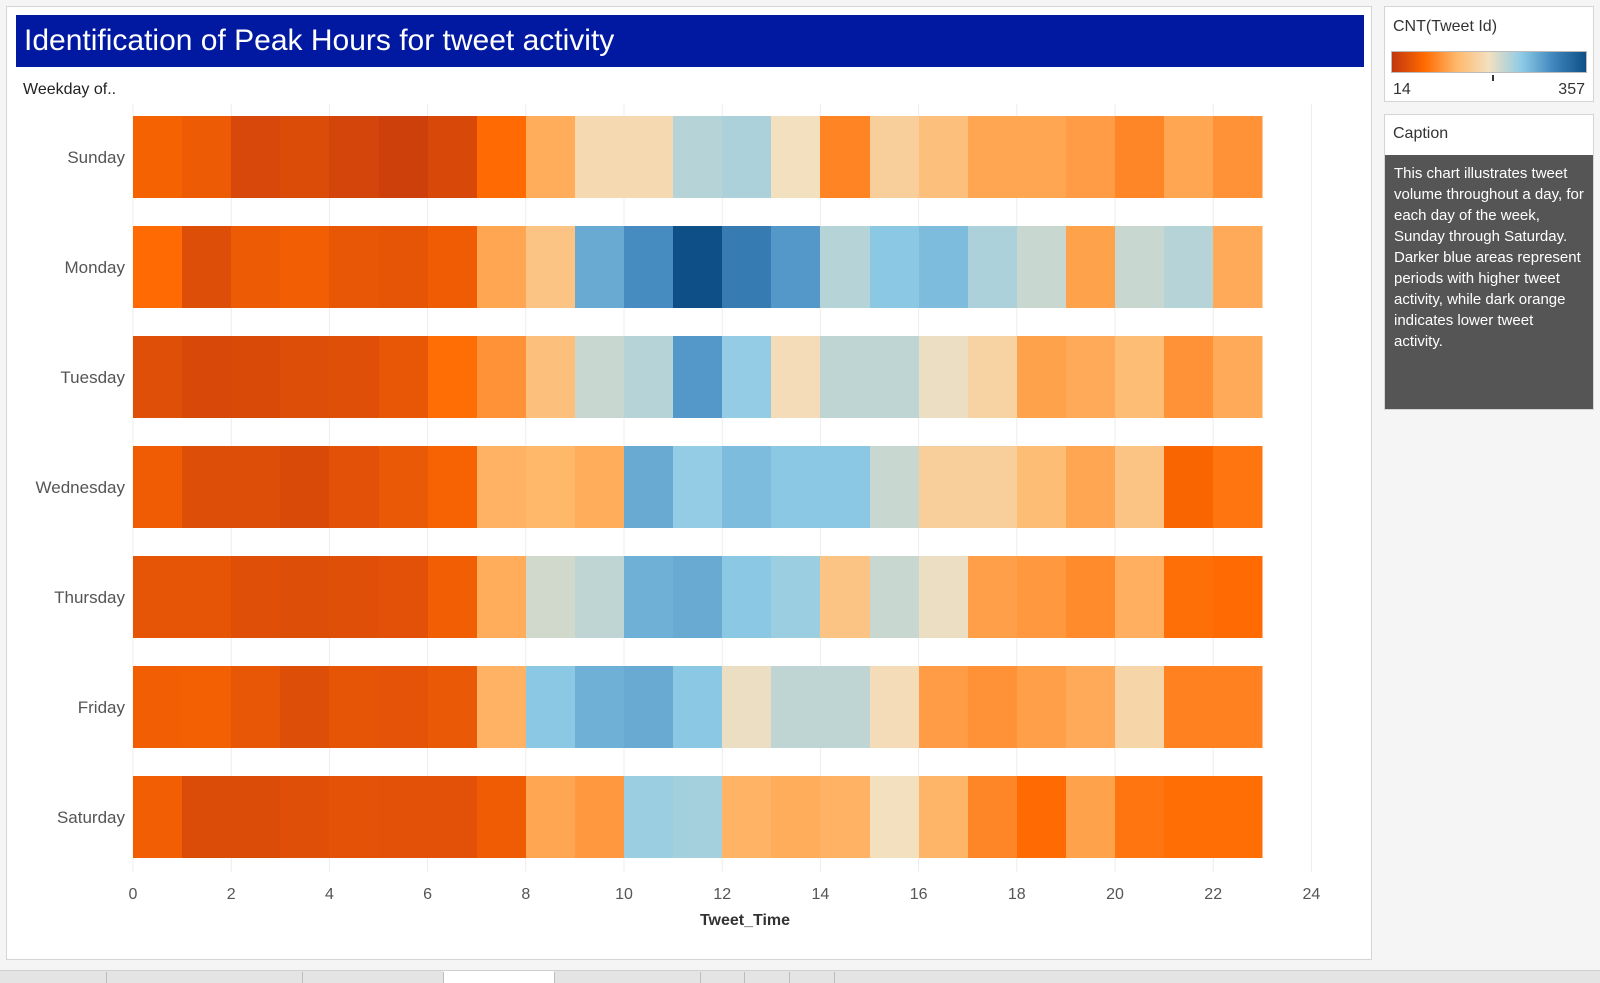 The height and width of the screenshot is (983, 1600). What do you see at coordinates (498, 977) in the screenshot?
I see `sheet-tab-active` at bounding box center [498, 977].